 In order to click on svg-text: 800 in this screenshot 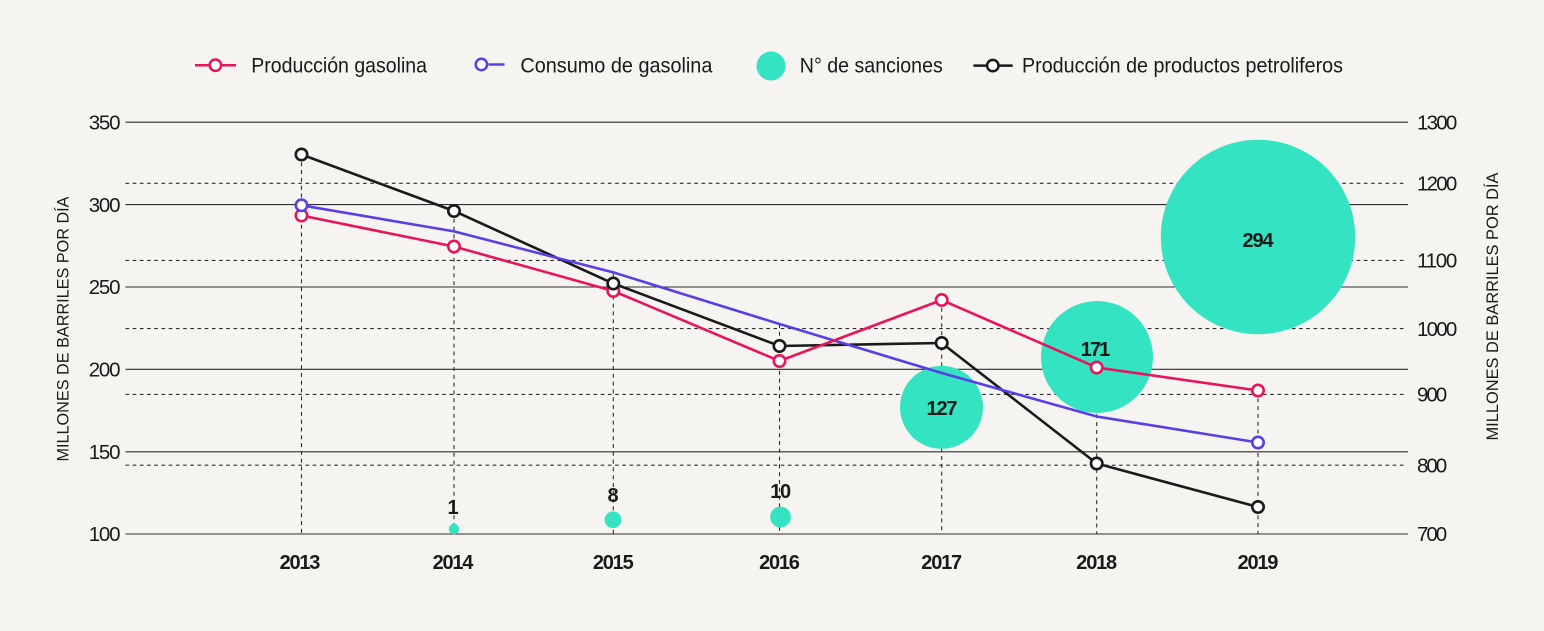, I will do `click(1432, 465)`.